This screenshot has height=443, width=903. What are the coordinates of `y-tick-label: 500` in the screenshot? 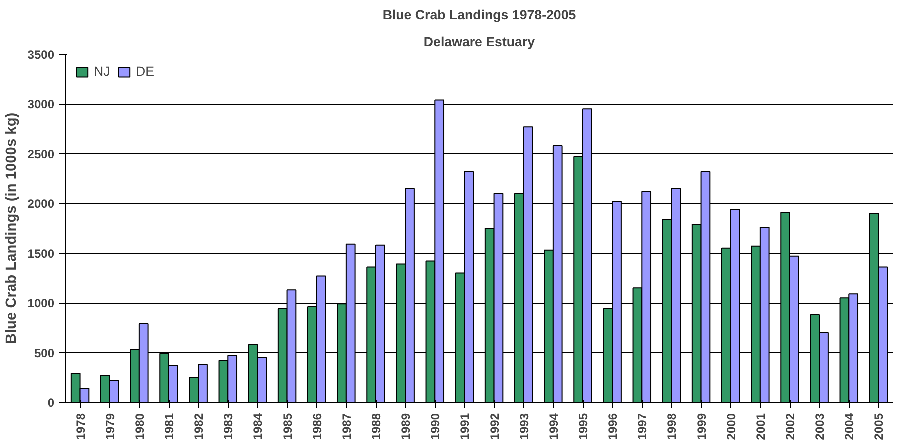 It's located at (44, 353).